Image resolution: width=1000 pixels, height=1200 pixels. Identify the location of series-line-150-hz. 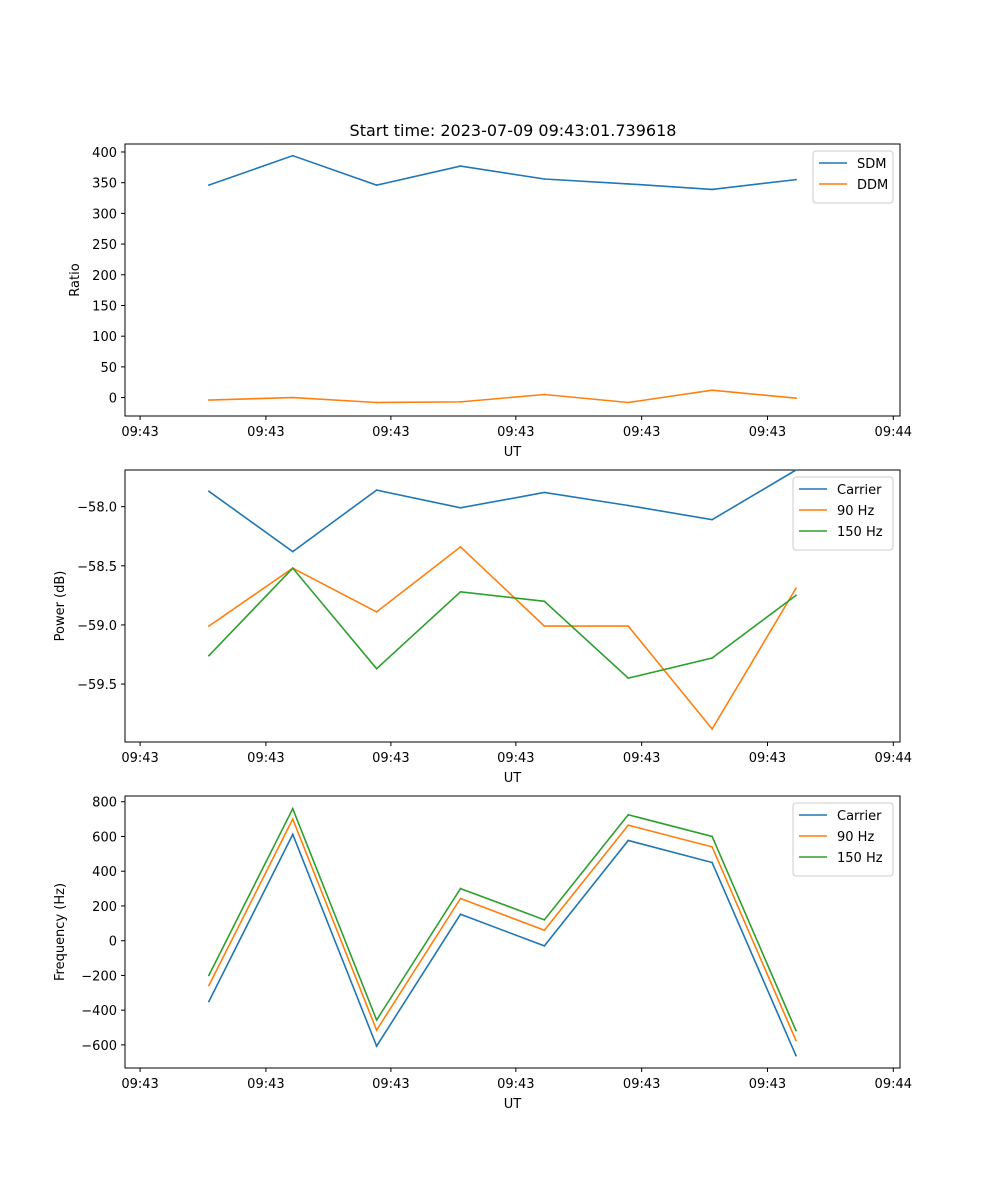
(502, 918).